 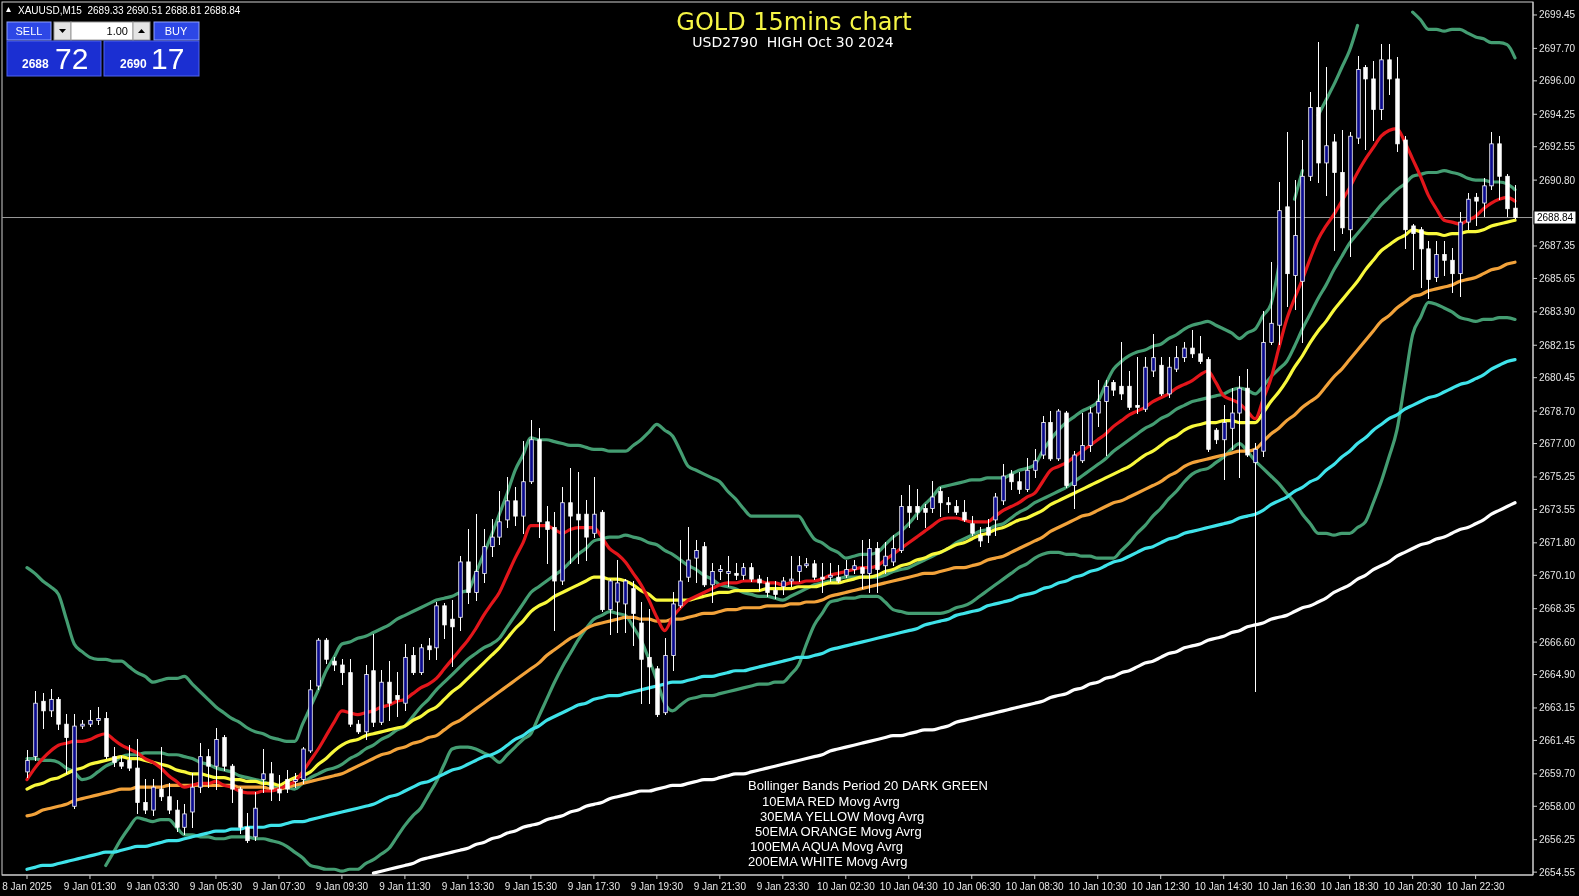 I want to click on y-tick-label: 2683.90, so click(x=1557, y=312).